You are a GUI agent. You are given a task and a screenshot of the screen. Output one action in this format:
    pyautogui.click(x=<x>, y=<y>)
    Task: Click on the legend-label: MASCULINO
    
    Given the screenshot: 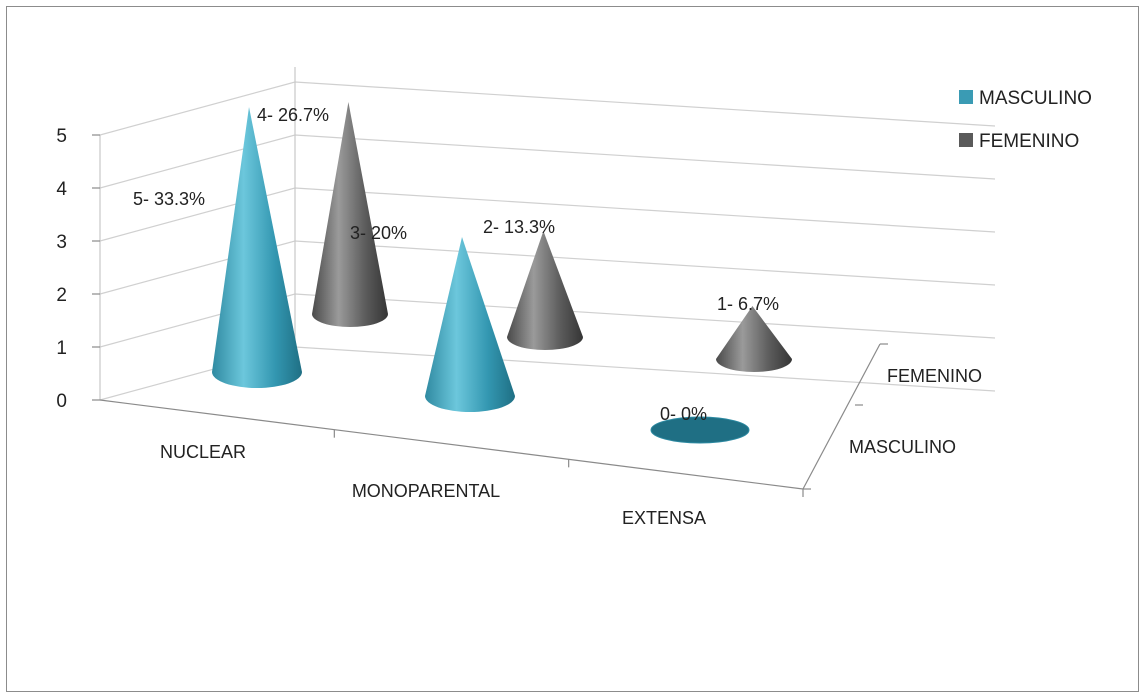 What is the action you would take?
    pyautogui.click(x=1035, y=98)
    